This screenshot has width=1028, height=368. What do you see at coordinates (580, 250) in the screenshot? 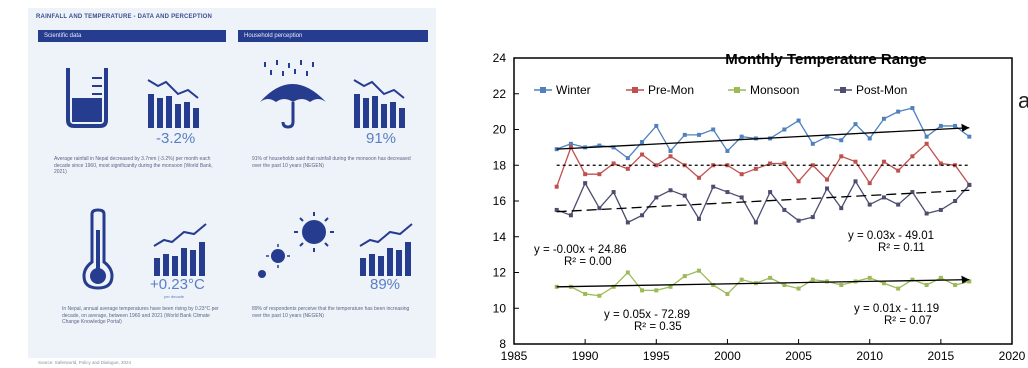
I see `trend-equation: y = -0.00x + 24.86` at bounding box center [580, 250].